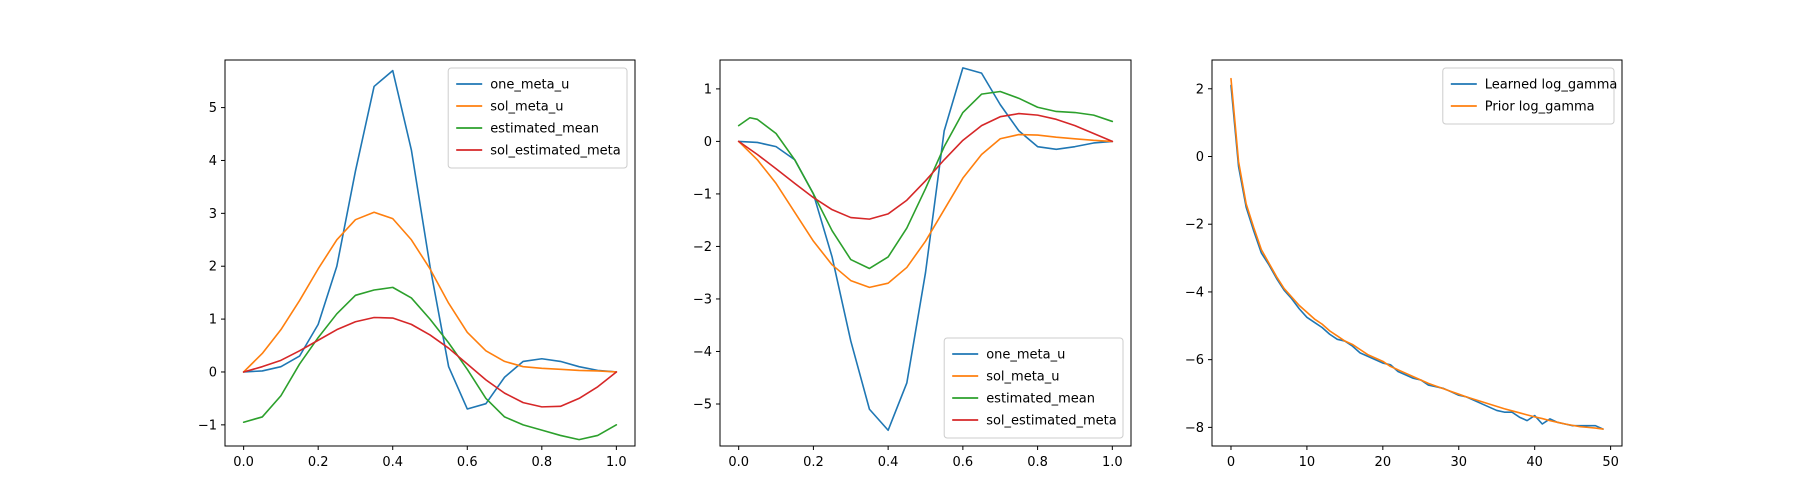  What do you see at coordinates (702, 299) in the screenshot?
I see `y-tick-label: −3` at bounding box center [702, 299].